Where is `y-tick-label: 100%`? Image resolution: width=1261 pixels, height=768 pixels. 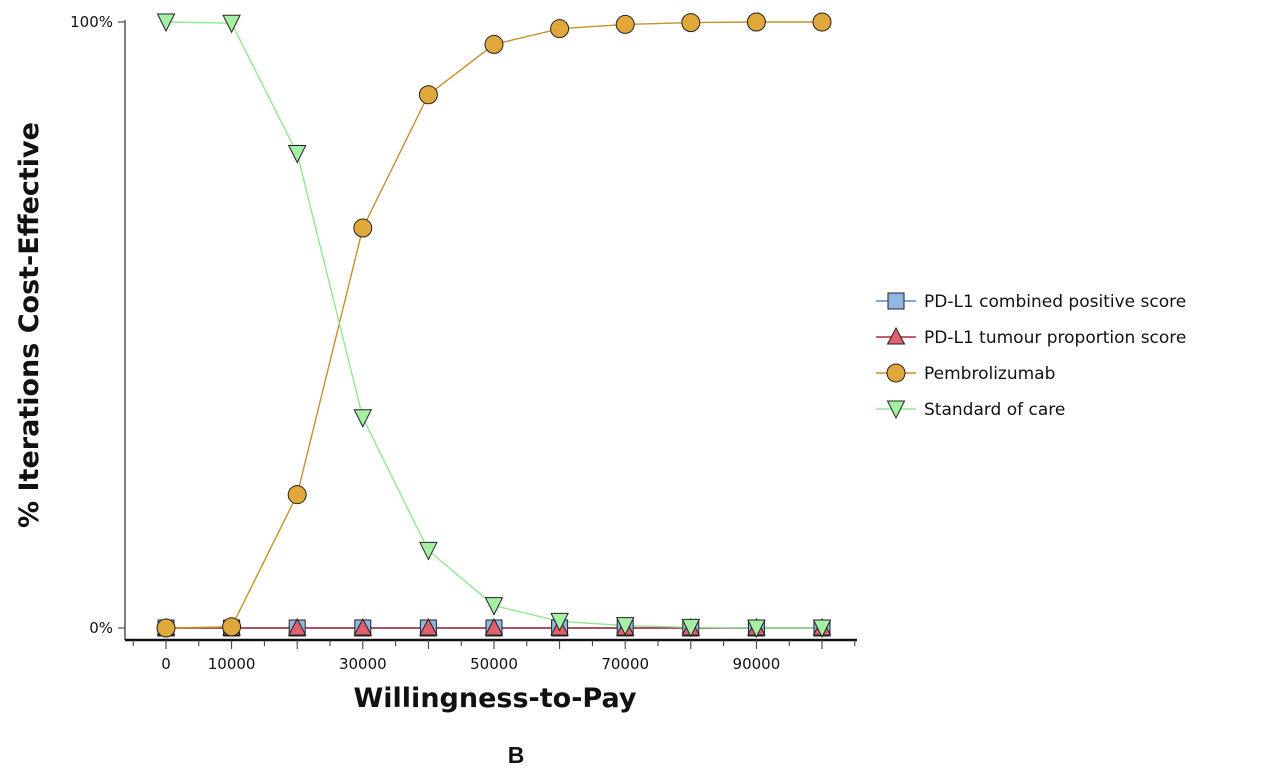
y-tick-label: 100% is located at coordinates (91, 22).